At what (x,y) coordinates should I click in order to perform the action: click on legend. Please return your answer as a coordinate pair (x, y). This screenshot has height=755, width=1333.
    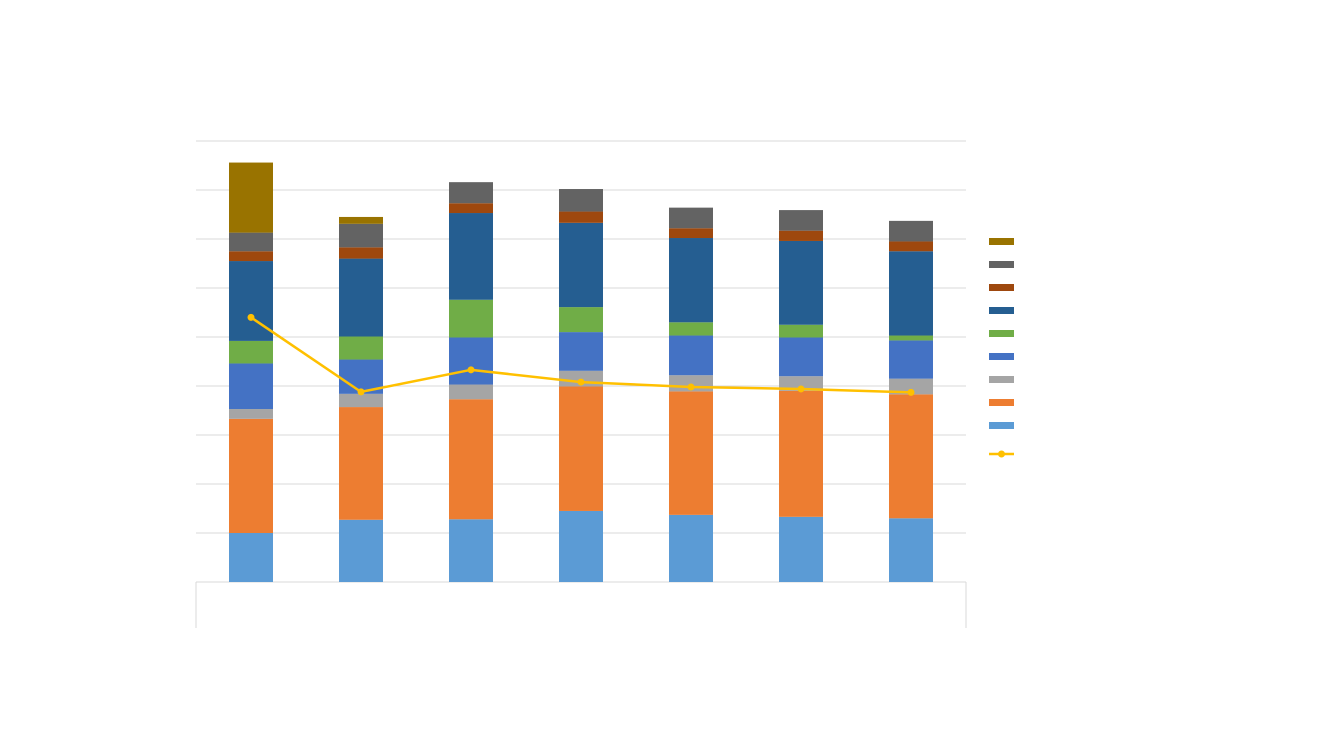
    Looking at the image, I should click on (1001, 348).